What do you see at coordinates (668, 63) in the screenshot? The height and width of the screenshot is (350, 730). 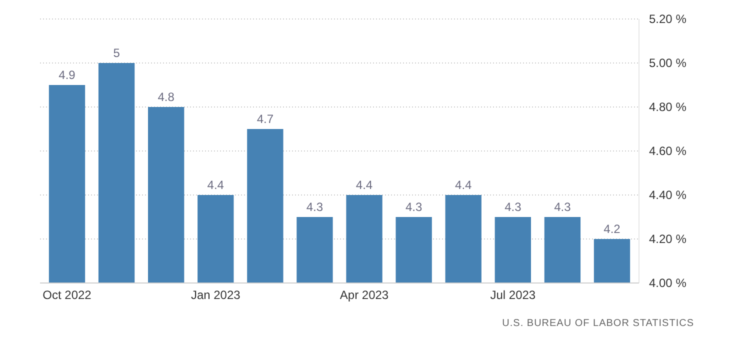 I see `y-tick-label: 5.00 %` at bounding box center [668, 63].